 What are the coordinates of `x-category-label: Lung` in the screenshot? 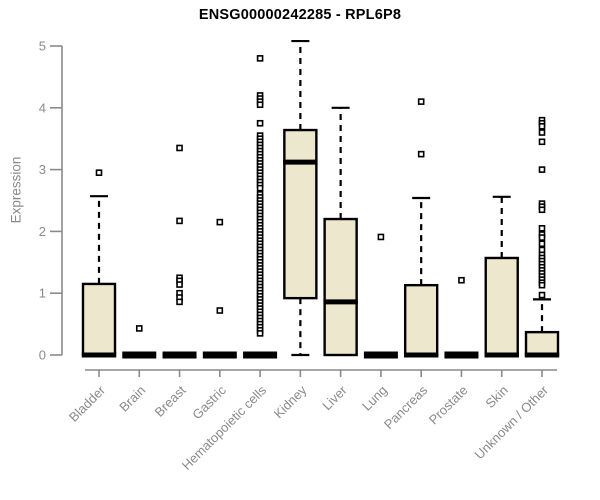 It's located at (374, 398).